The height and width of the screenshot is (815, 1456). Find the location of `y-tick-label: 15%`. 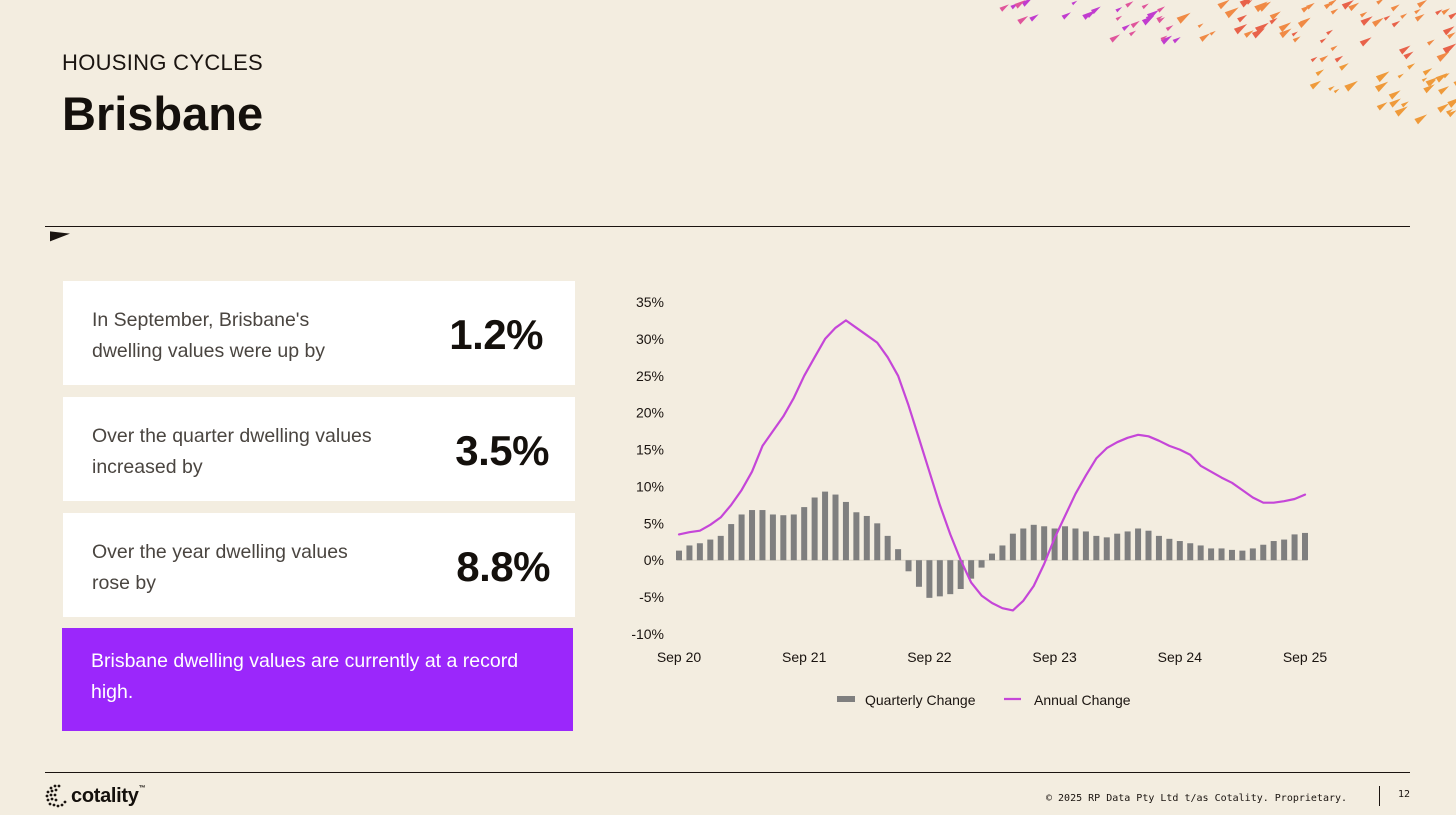

y-tick-label: 15% is located at coordinates (650, 450).